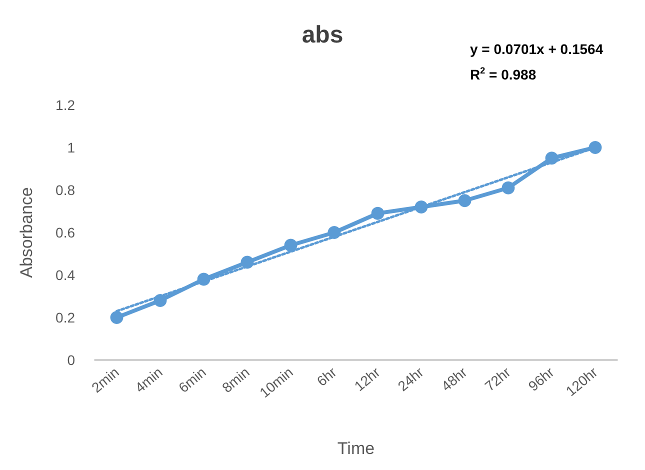 The image size is (645, 470). What do you see at coordinates (235, 380) in the screenshot?
I see `x-tick-label: 8min` at bounding box center [235, 380].